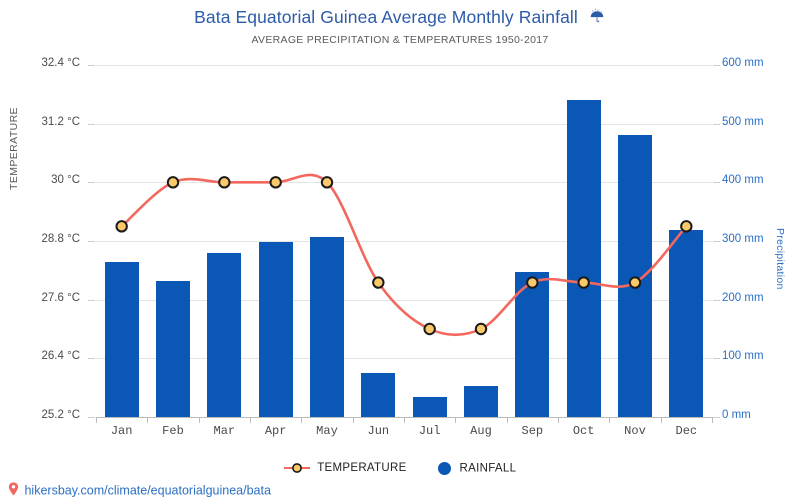 The width and height of the screenshot is (800, 500). Describe the element at coordinates (121, 339) in the screenshot. I see `bar-jan` at that location.